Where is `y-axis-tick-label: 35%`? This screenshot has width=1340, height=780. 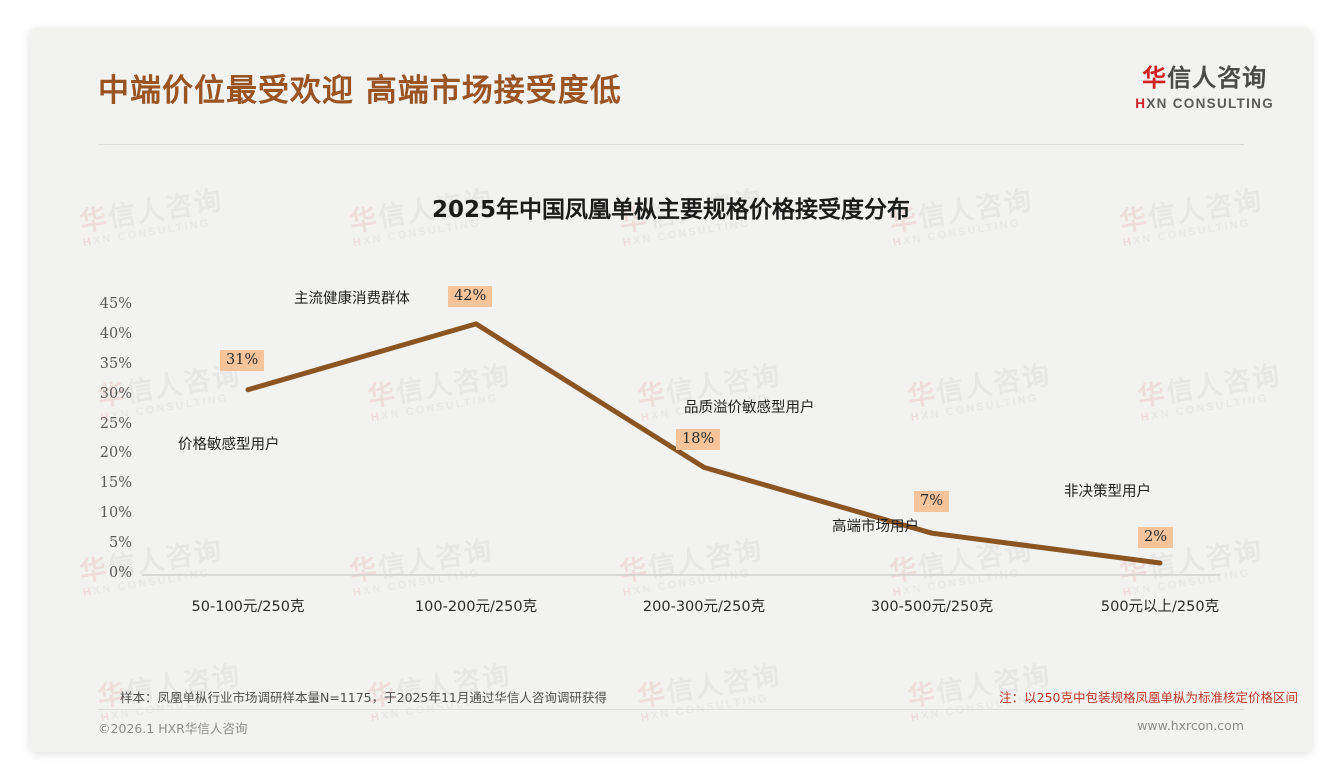 y-axis-tick-label: 35% is located at coordinates (115, 363).